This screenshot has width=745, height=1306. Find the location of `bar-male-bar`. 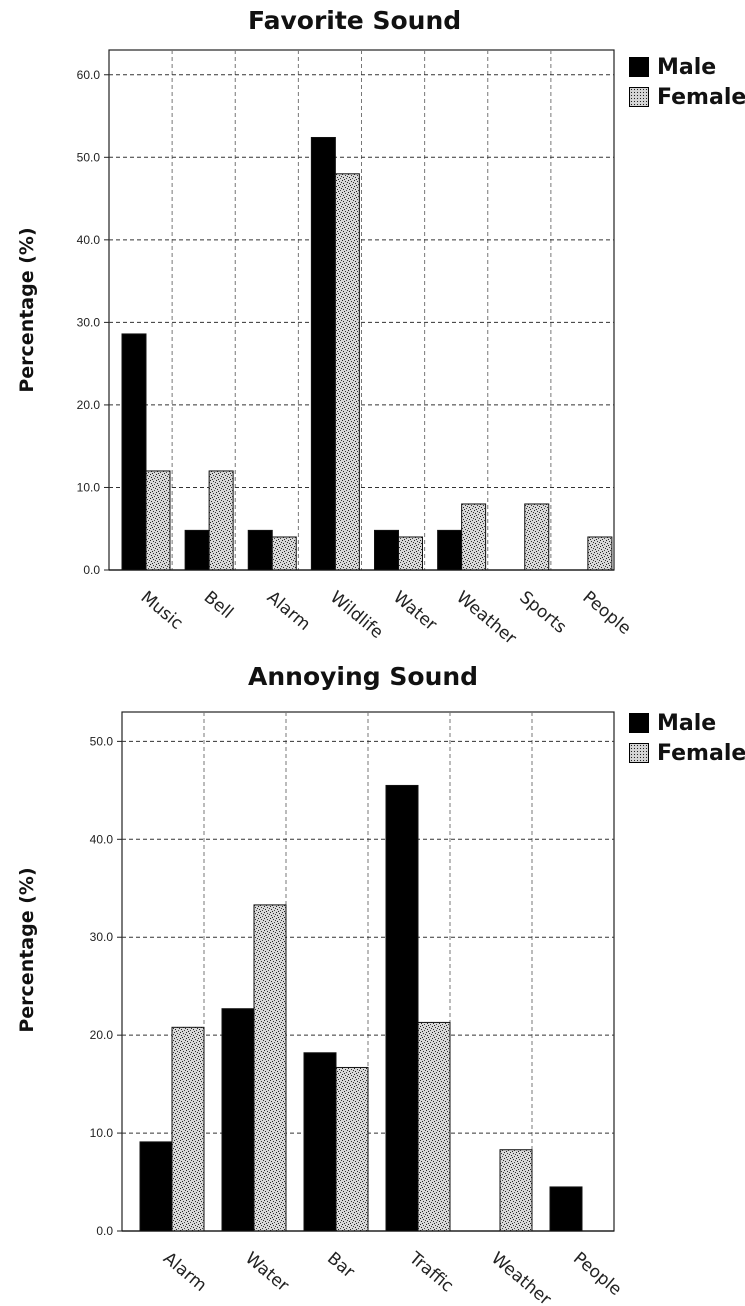

bar-male-bar is located at coordinates (320, 1142).